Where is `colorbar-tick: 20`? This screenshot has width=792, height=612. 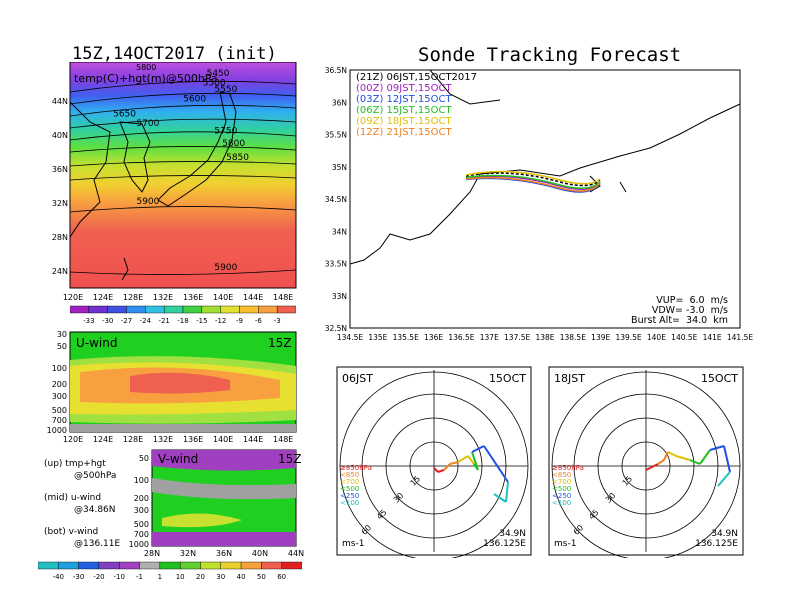 colorbar-tick: 20 is located at coordinates (200, 577).